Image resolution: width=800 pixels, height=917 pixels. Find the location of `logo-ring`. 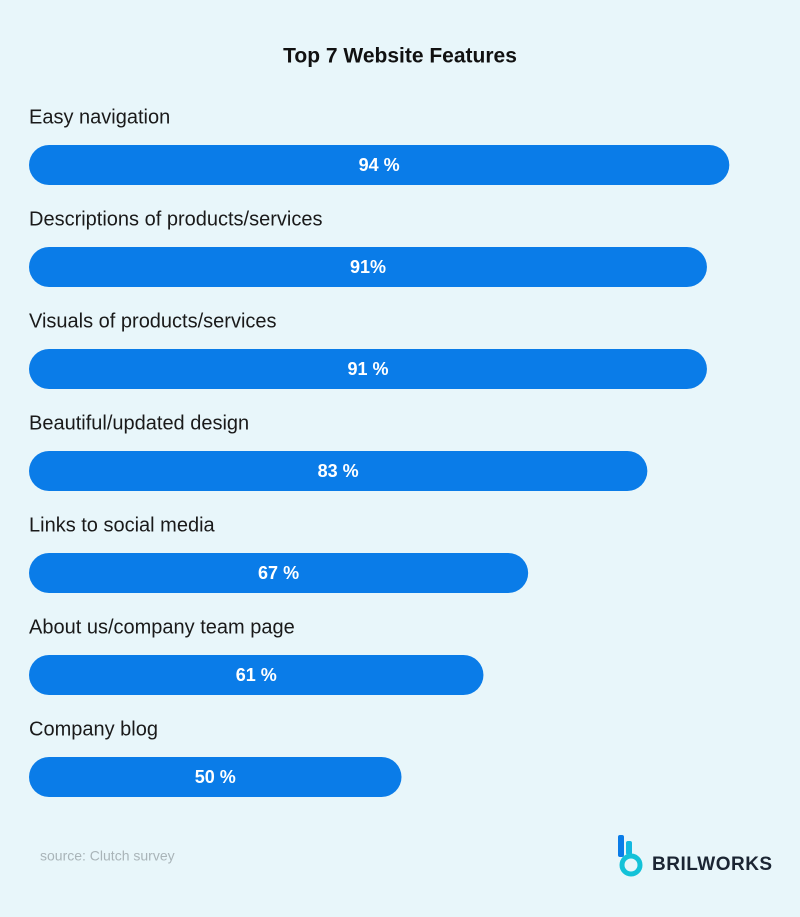

logo-ring is located at coordinates (631, 865).